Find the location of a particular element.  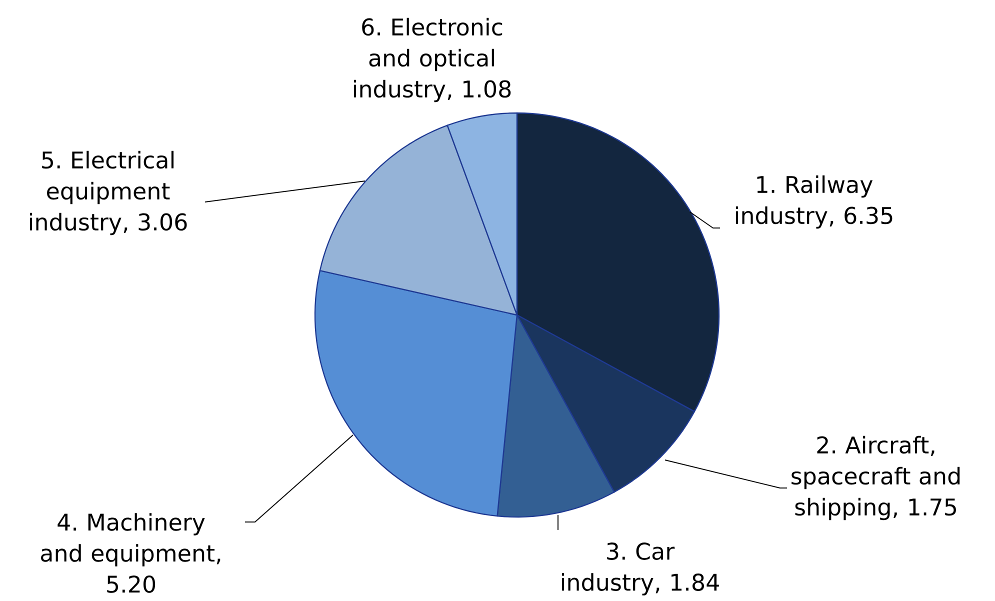

slice-label: 4. Machinery and equipment, 5.20 is located at coordinates (130, 553).